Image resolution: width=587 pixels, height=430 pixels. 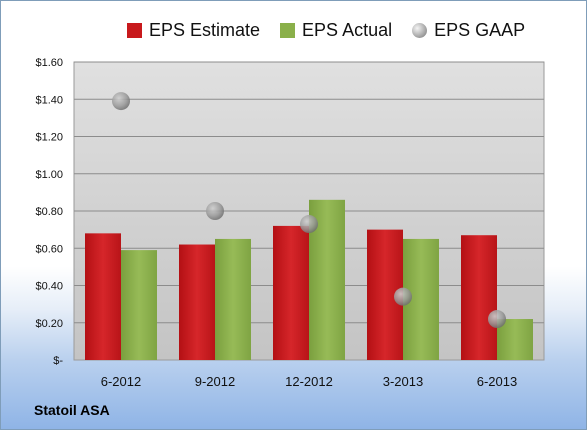 I want to click on y-tick-label: $1.40, so click(x=49, y=100).